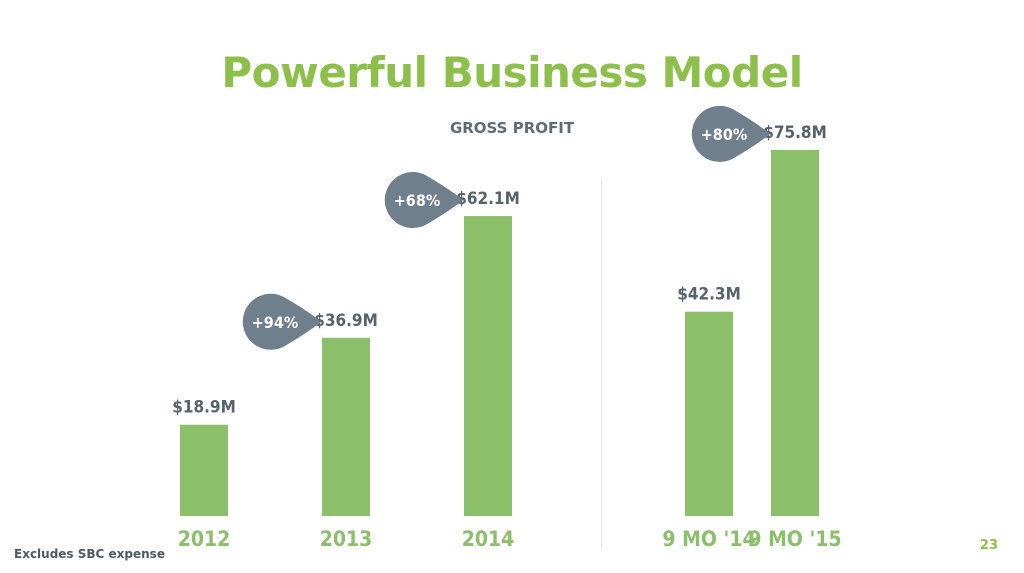  Describe the element at coordinates (512, 128) in the screenshot. I see `chart-subtitle: GROSS PROFIT` at that location.